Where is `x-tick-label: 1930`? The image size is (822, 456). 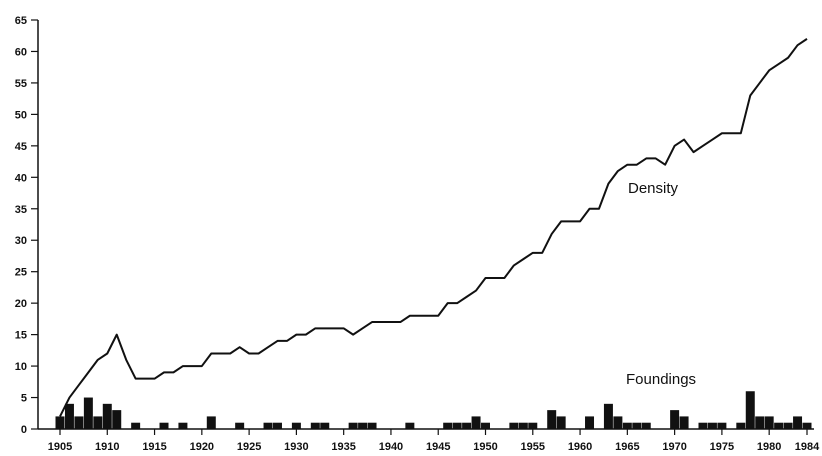
x-tick-label: 1930 is located at coordinates (296, 447).